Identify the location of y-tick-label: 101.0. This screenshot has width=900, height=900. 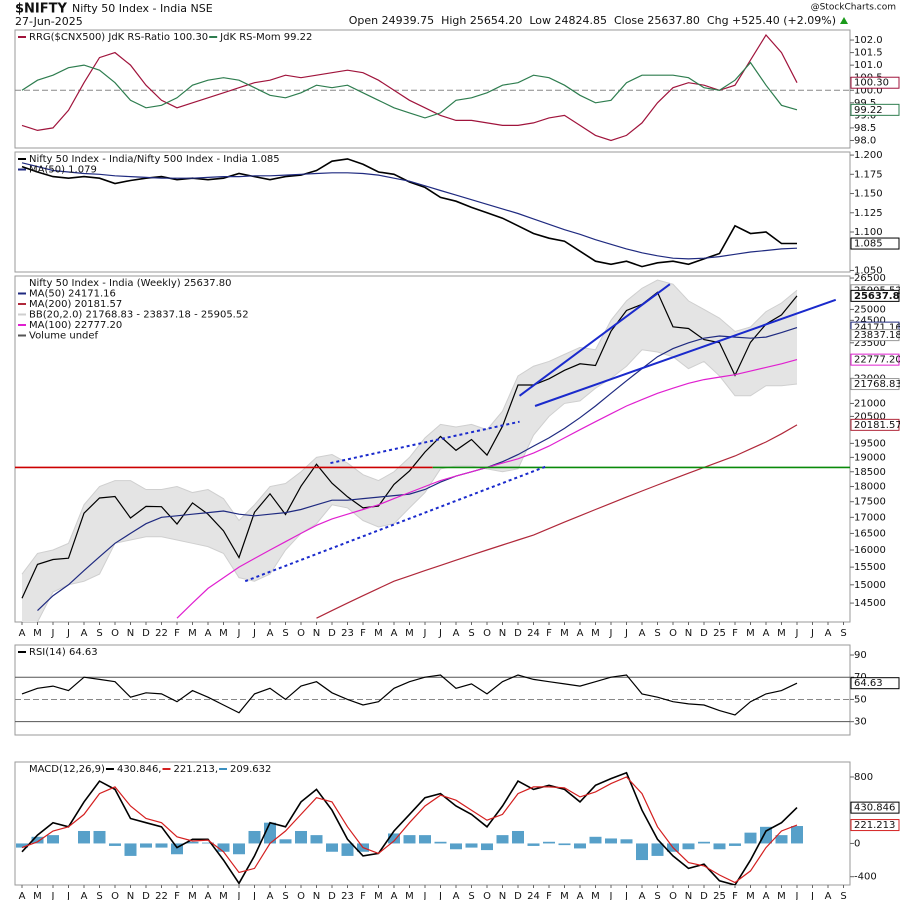
(868, 65).